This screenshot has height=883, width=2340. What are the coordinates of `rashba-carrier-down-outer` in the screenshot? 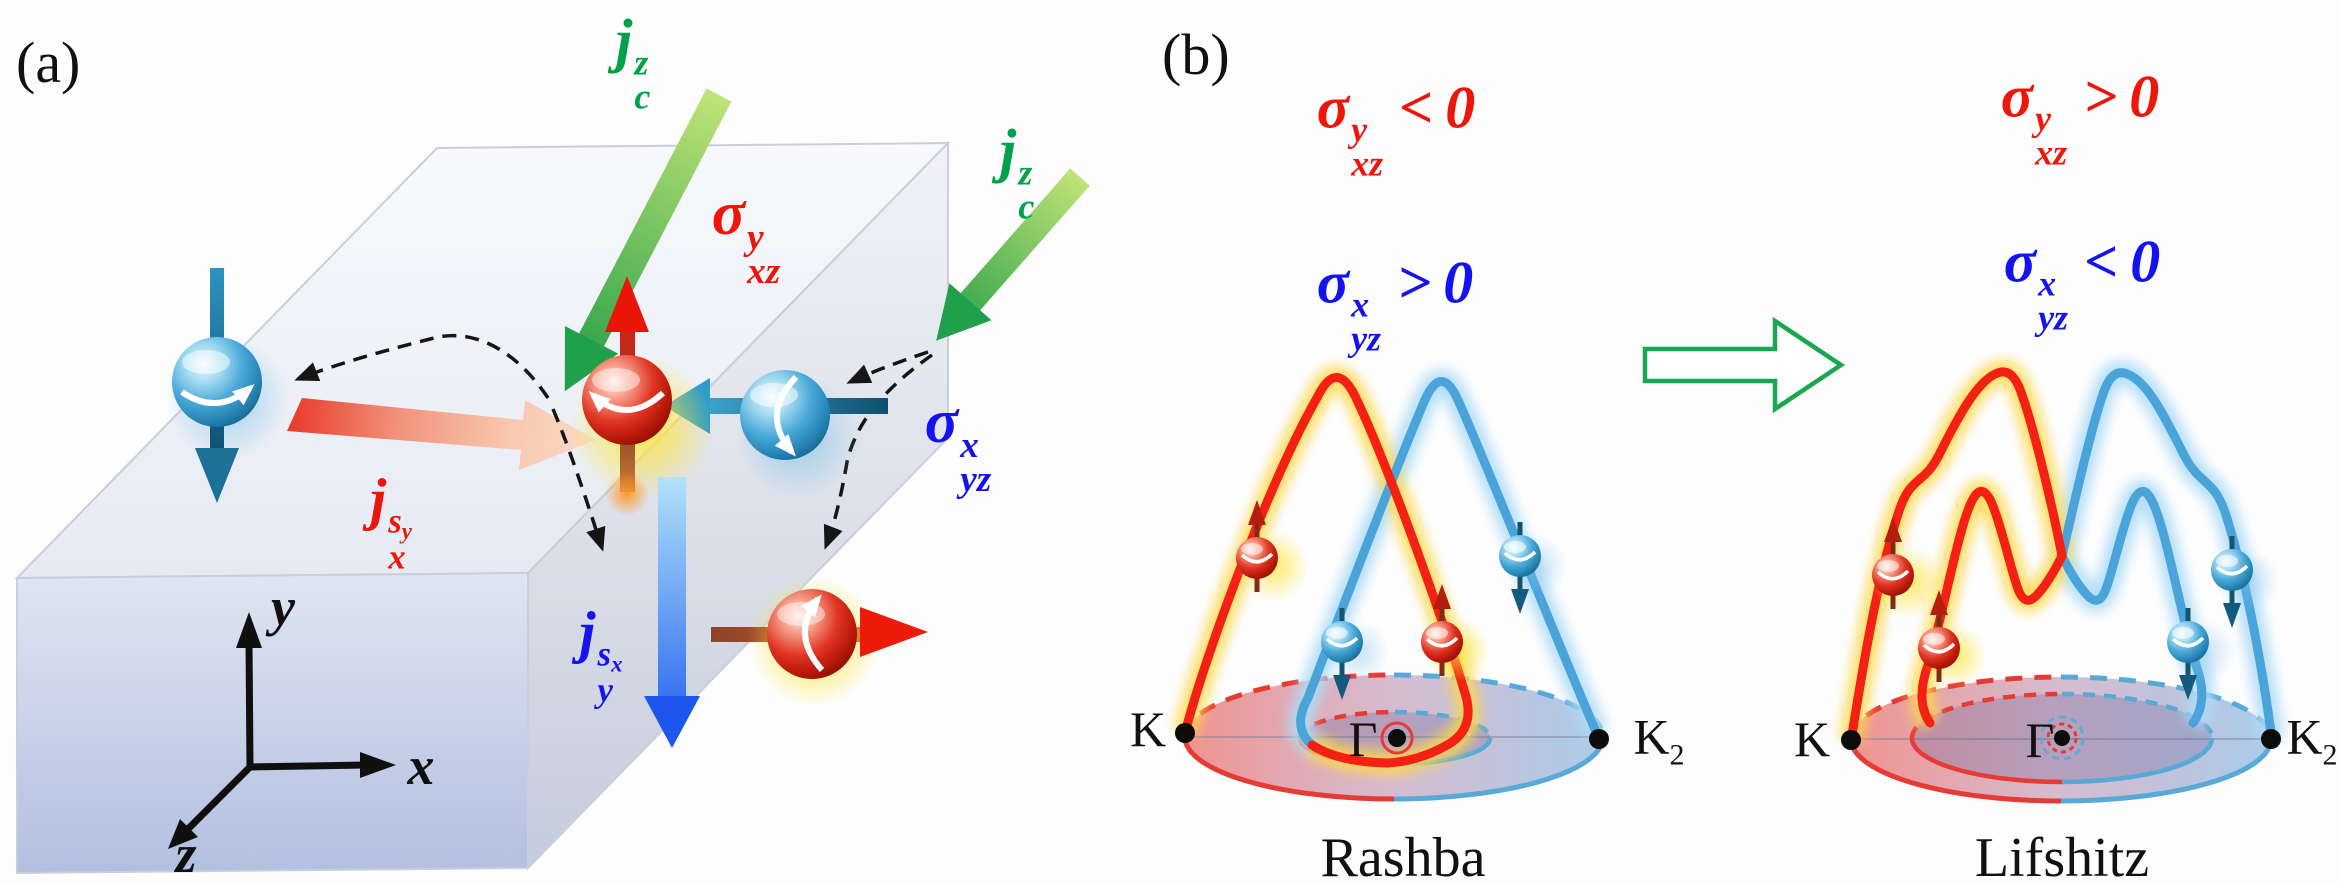 It's located at (1533, 568).